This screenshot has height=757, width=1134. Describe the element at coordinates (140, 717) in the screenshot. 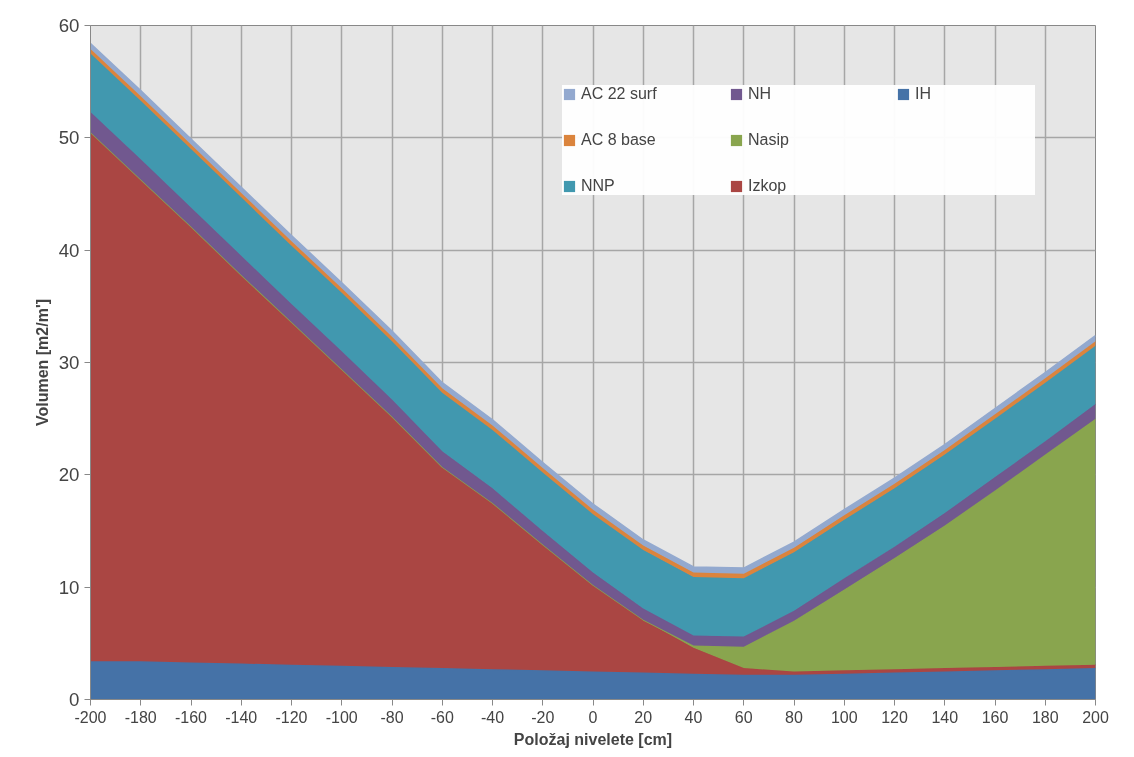

I see `x-tick-label: -180` at that location.